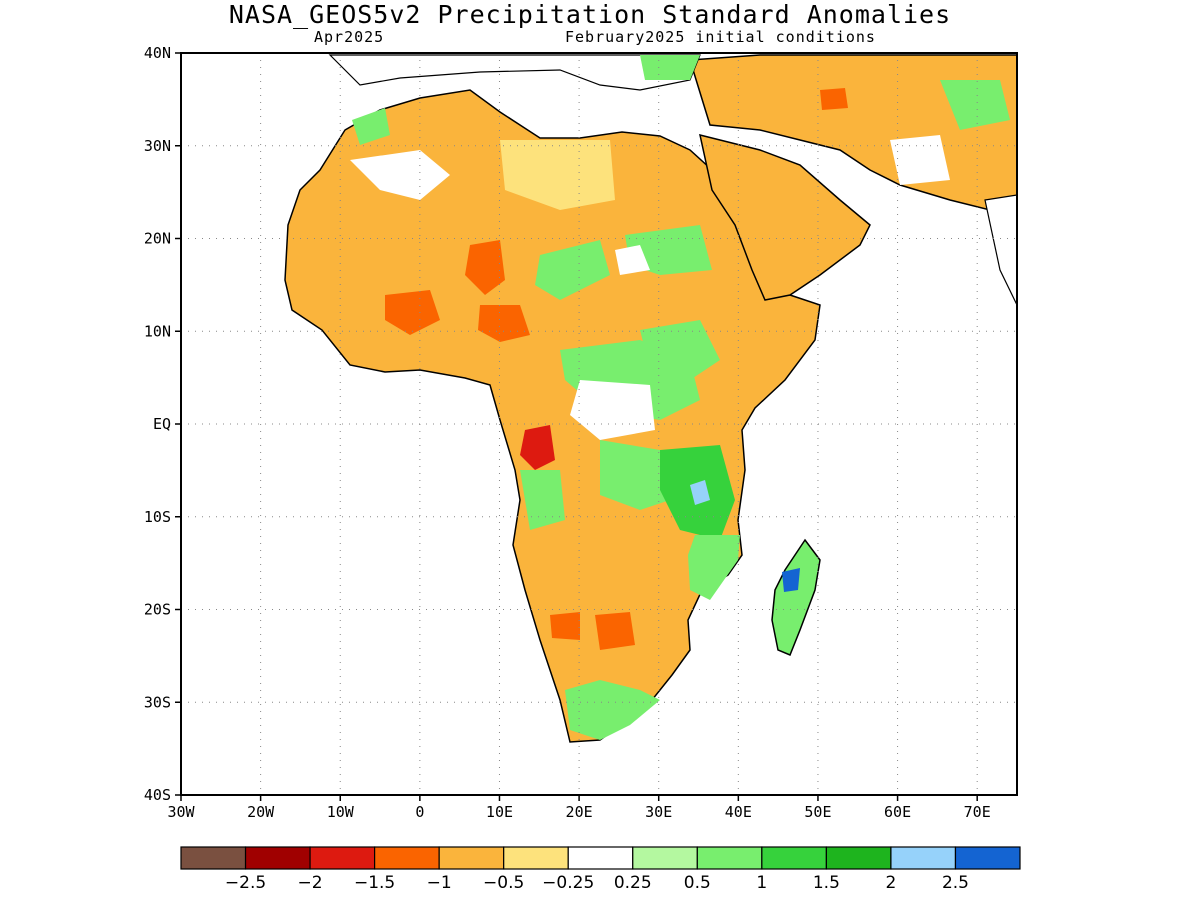 The image size is (1200, 900). I want to click on lat-tick-label: 40N, so click(157, 53).